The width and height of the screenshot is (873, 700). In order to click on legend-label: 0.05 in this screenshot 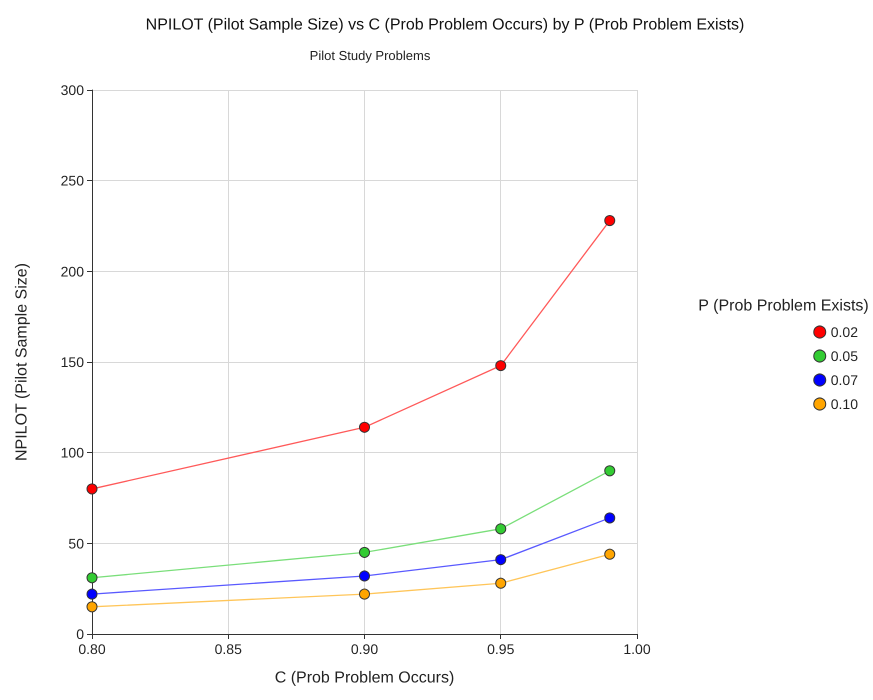, I will do `click(844, 356)`.